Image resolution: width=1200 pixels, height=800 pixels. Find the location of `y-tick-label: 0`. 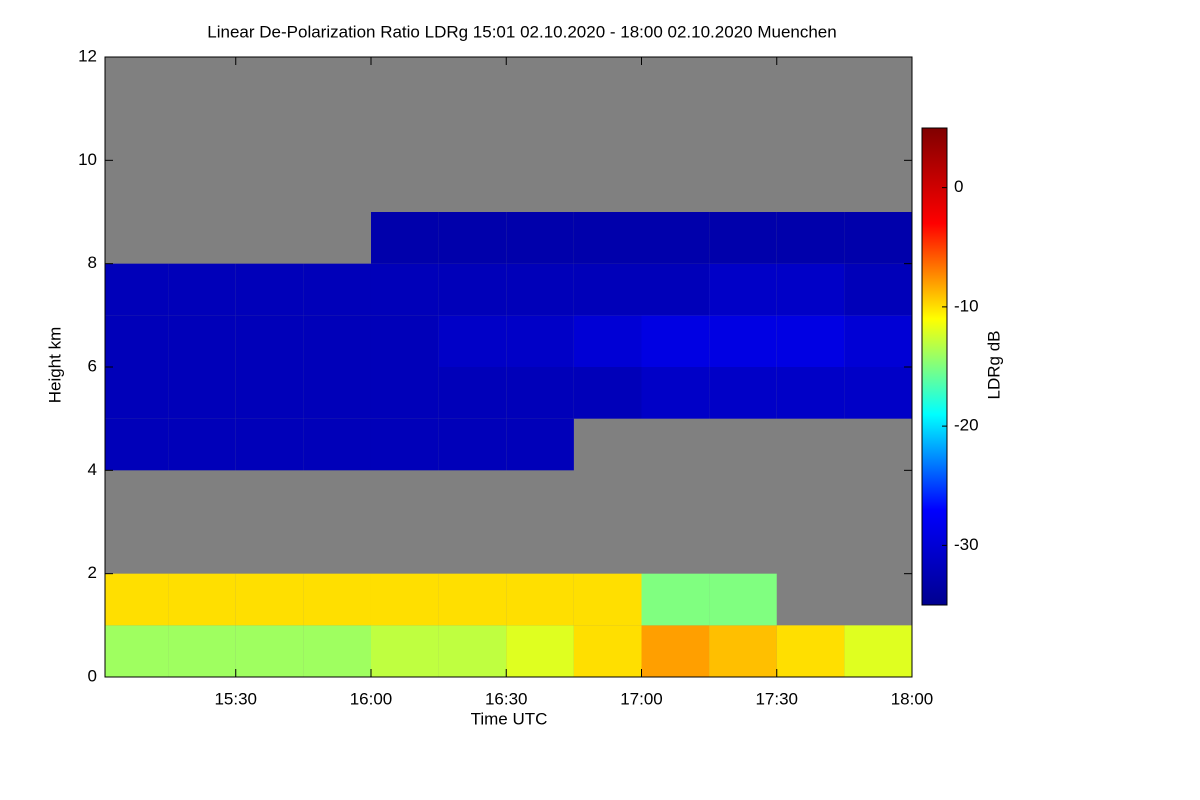

y-tick-label: 0 is located at coordinates (92, 675).